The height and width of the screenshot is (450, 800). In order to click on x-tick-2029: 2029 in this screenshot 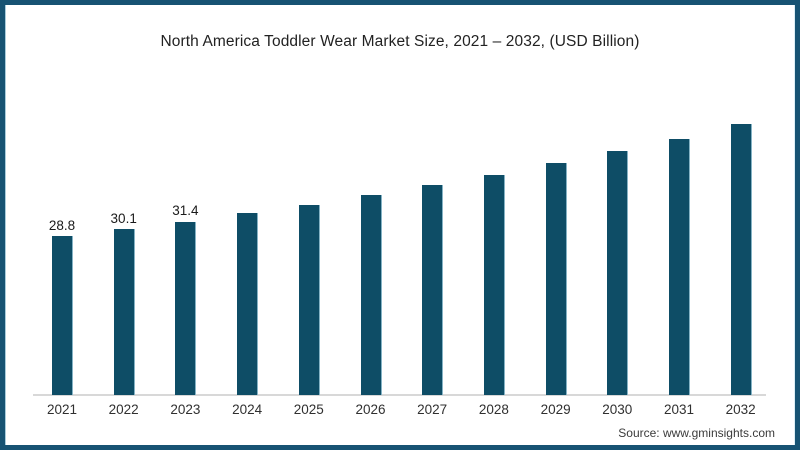, I will do `click(555, 409)`.